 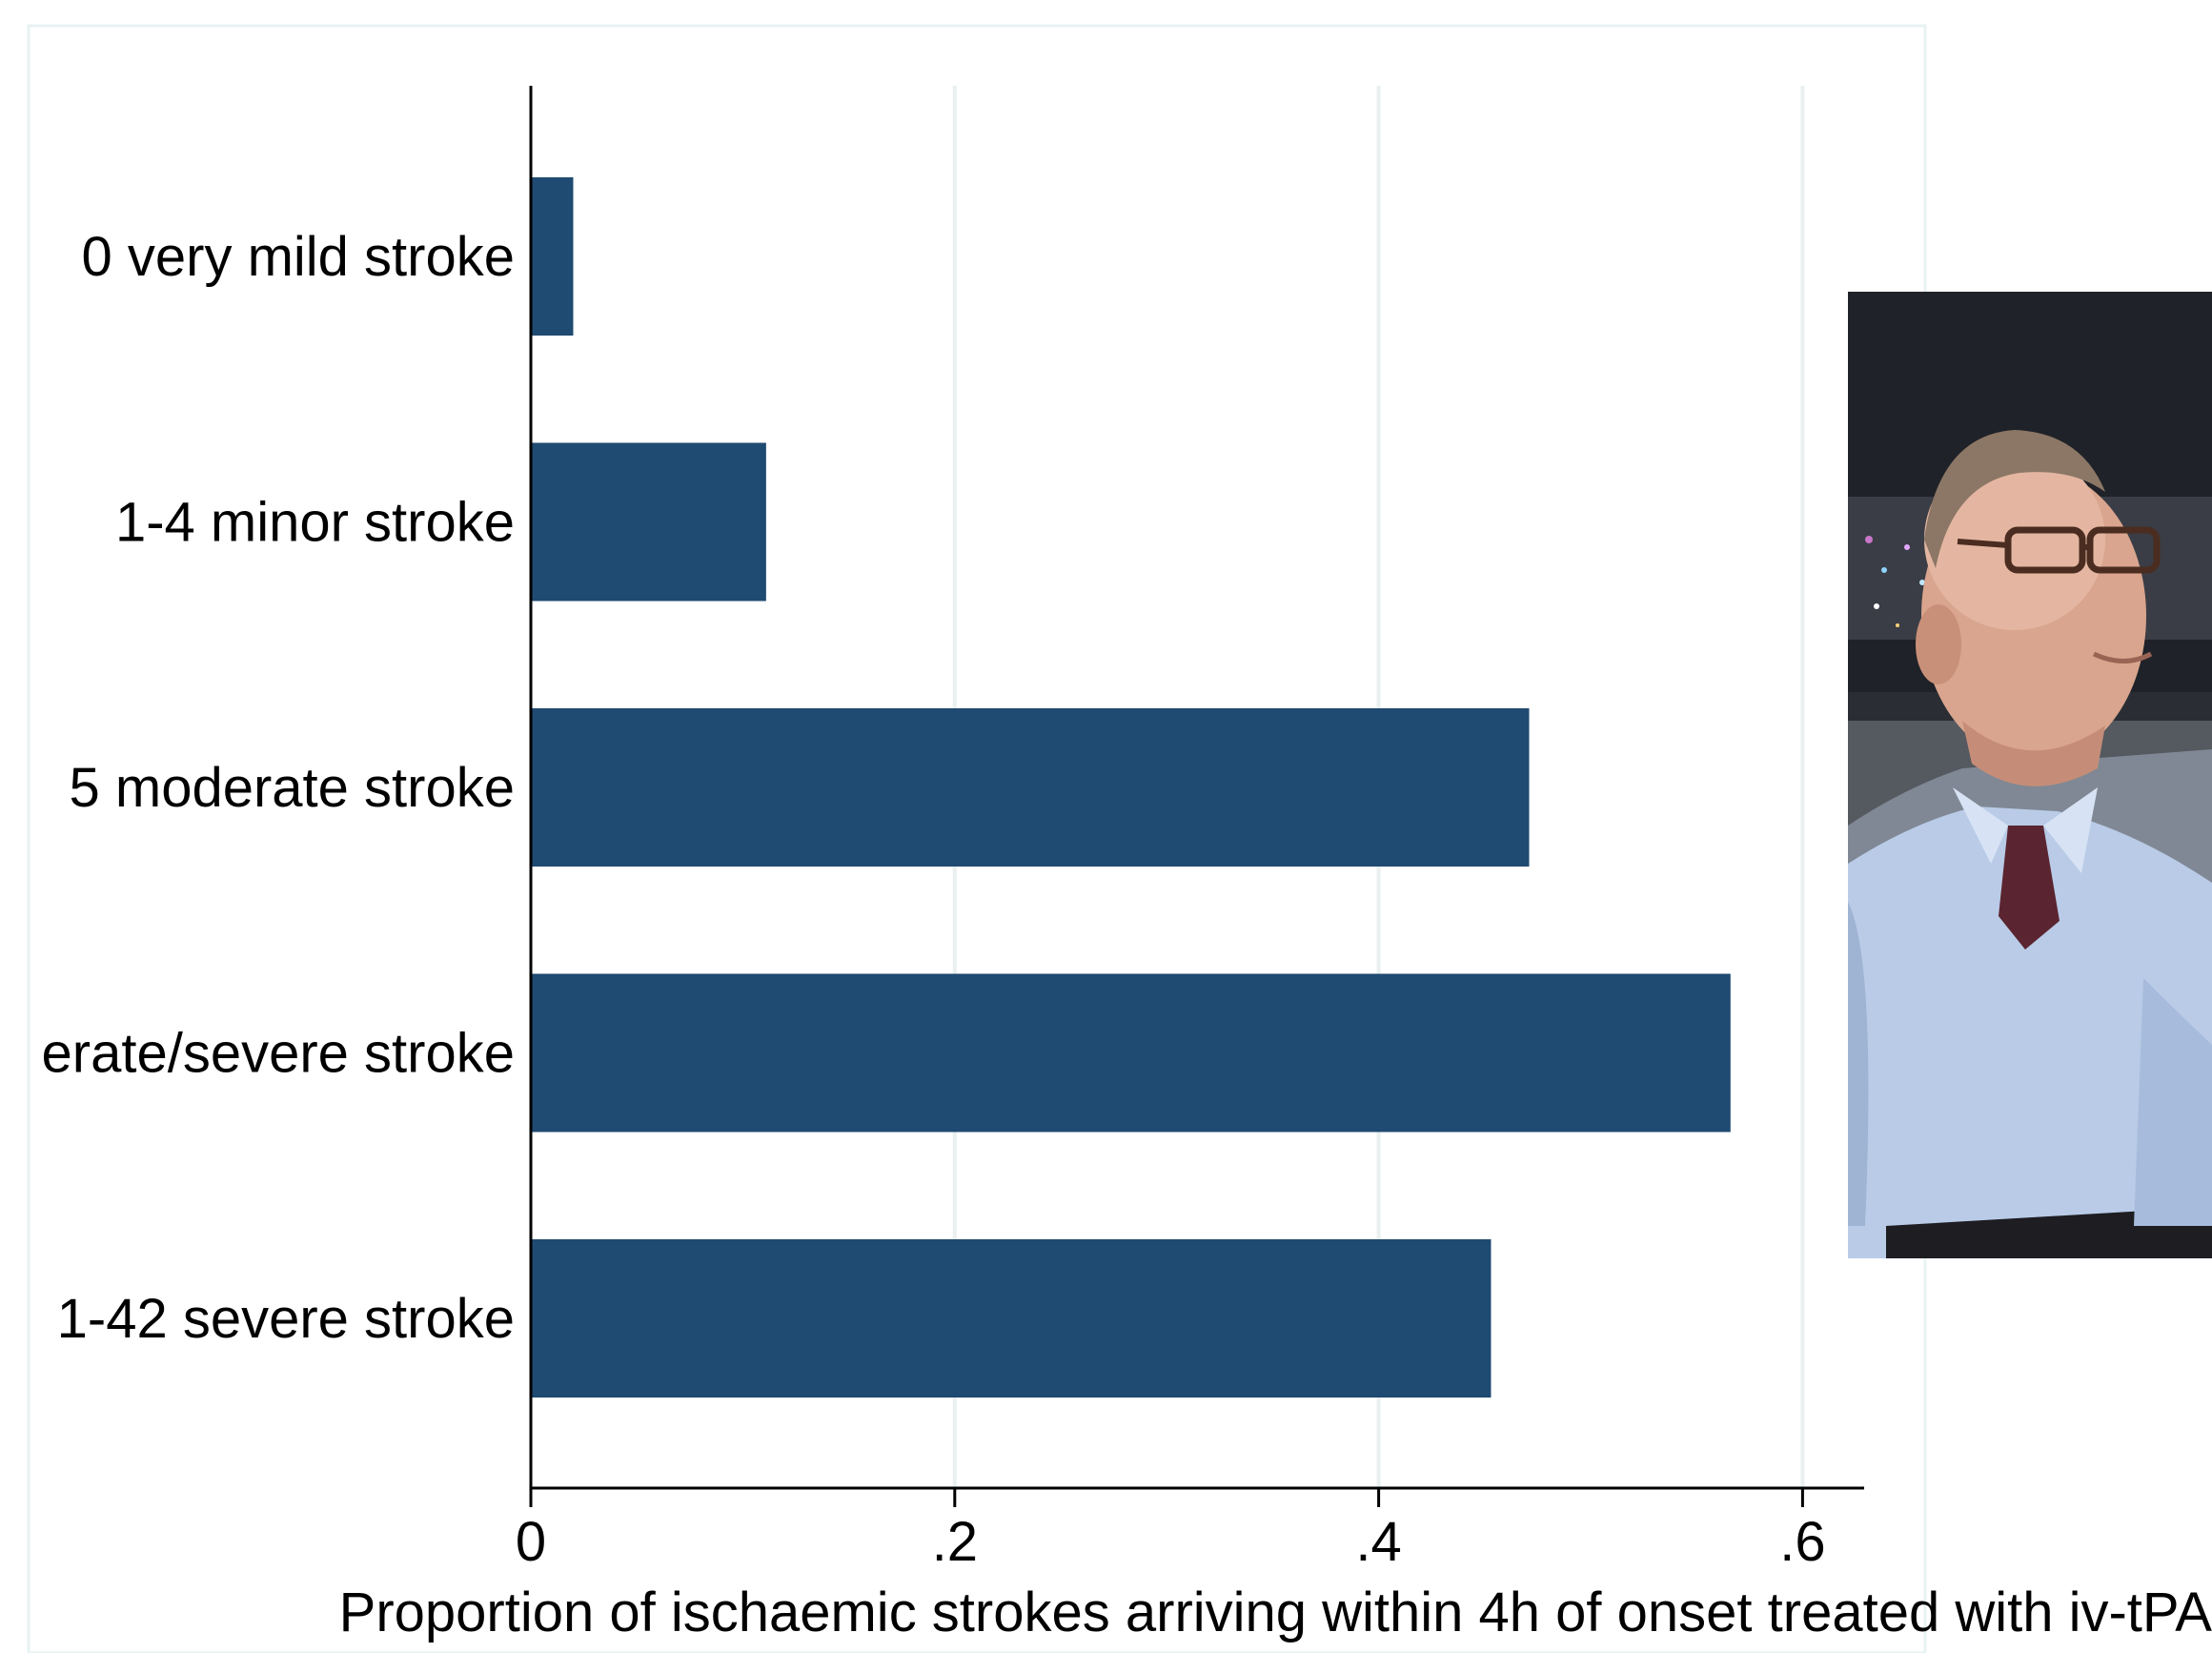 What do you see at coordinates (531, 1542) in the screenshot?
I see `x-tick-label: 0` at bounding box center [531, 1542].